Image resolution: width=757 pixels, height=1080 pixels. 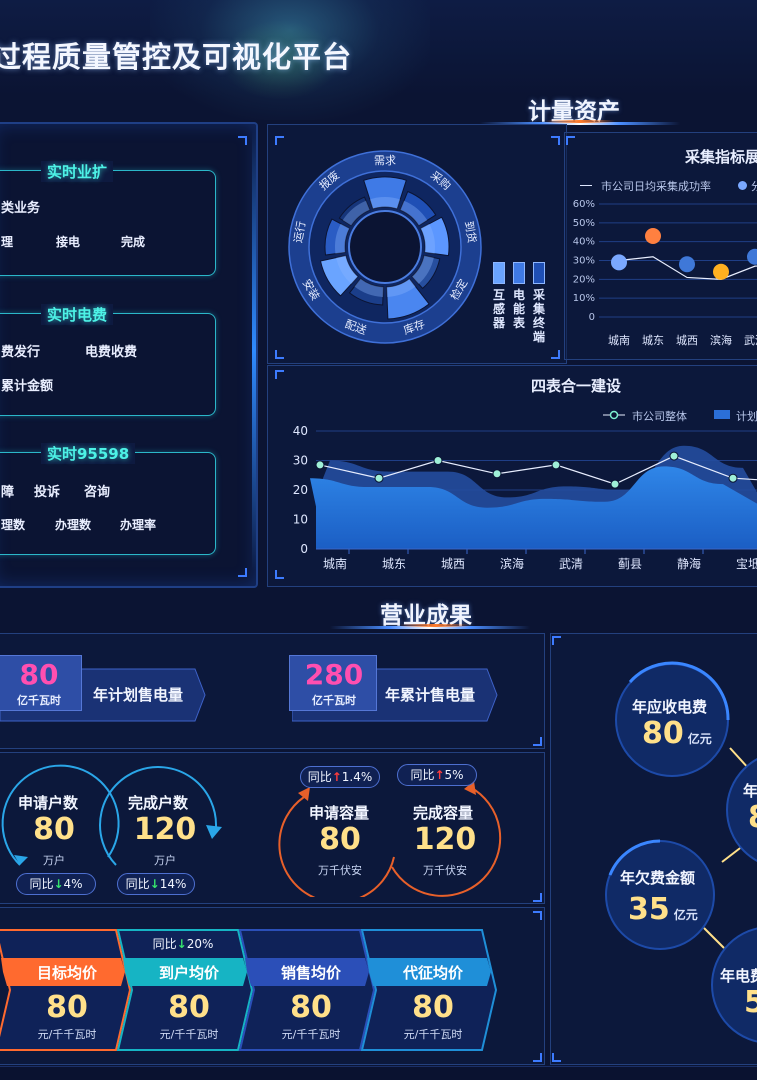 What do you see at coordinates (334, 700) in the screenshot?
I see `annual-total-unit: 亿千瓦时` at bounding box center [334, 700].